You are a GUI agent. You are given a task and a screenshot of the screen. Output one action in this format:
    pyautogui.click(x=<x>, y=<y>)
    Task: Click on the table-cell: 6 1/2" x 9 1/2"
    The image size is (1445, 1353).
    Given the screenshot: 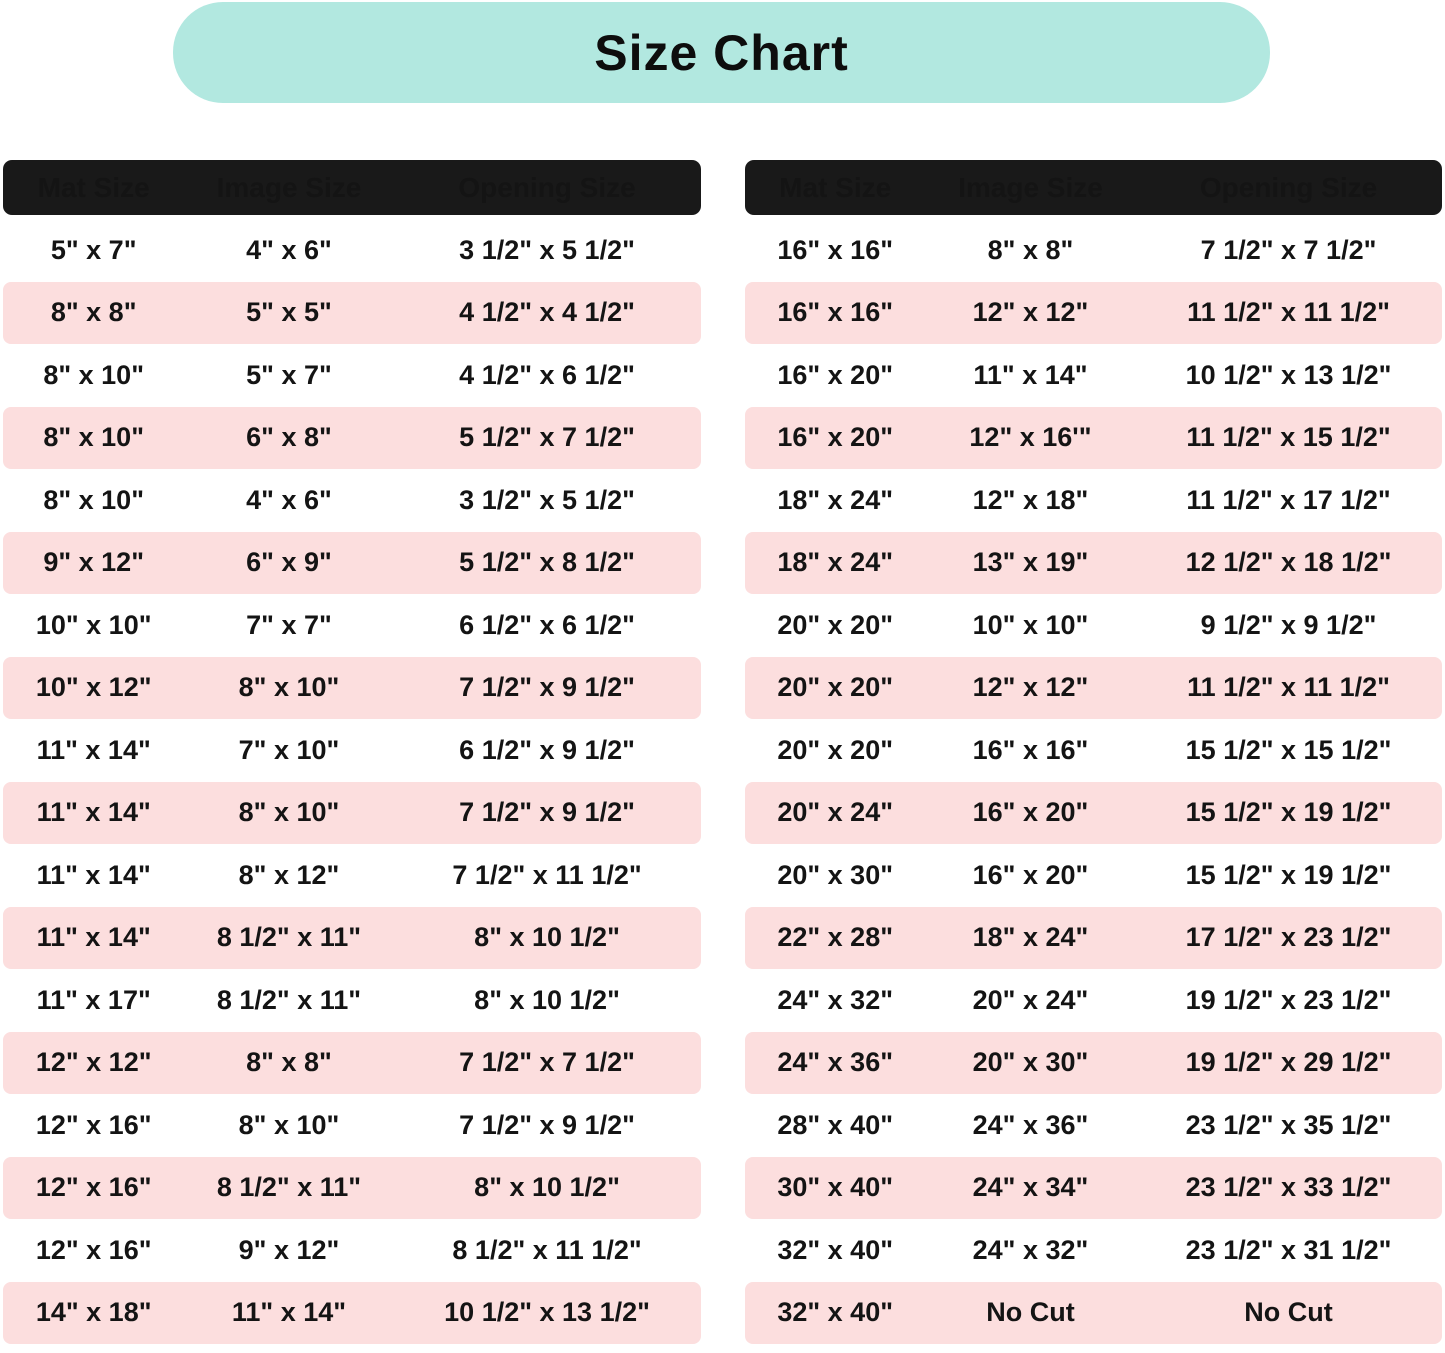 What is the action you would take?
    pyautogui.click(x=547, y=749)
    